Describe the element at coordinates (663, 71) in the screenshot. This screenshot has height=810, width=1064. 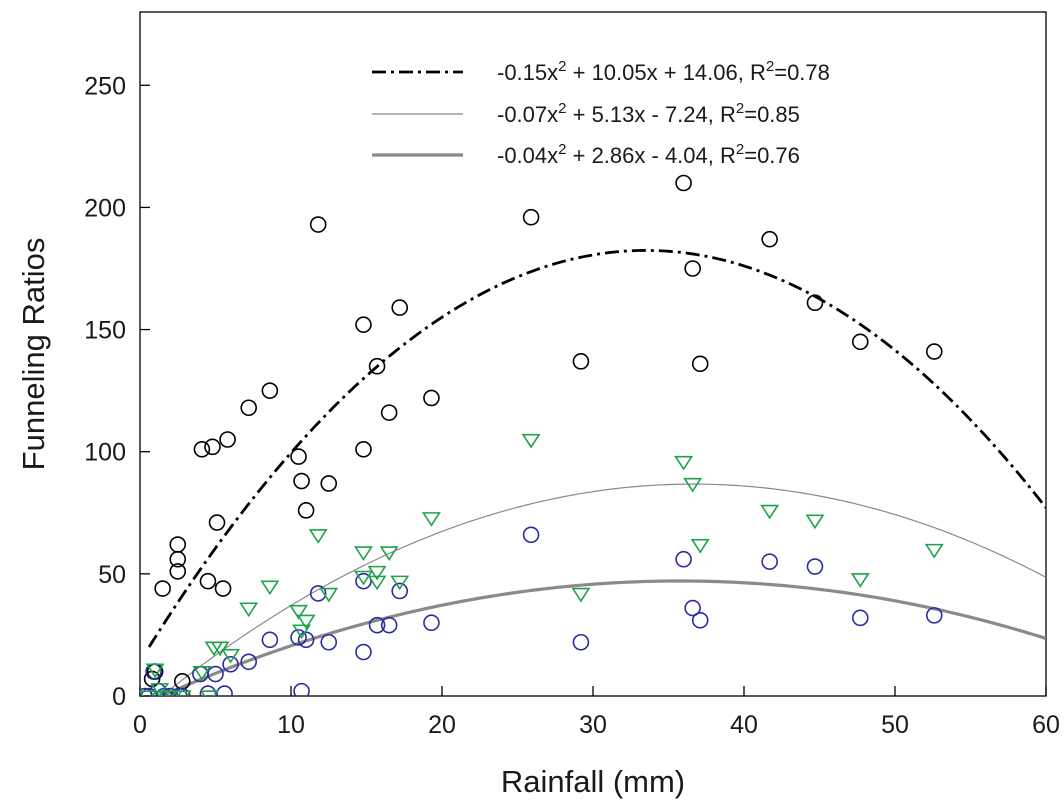
I see `legend-label-fit-1: -0.15x2 + 10.05x + 14.06, R2=0.78` at that location.